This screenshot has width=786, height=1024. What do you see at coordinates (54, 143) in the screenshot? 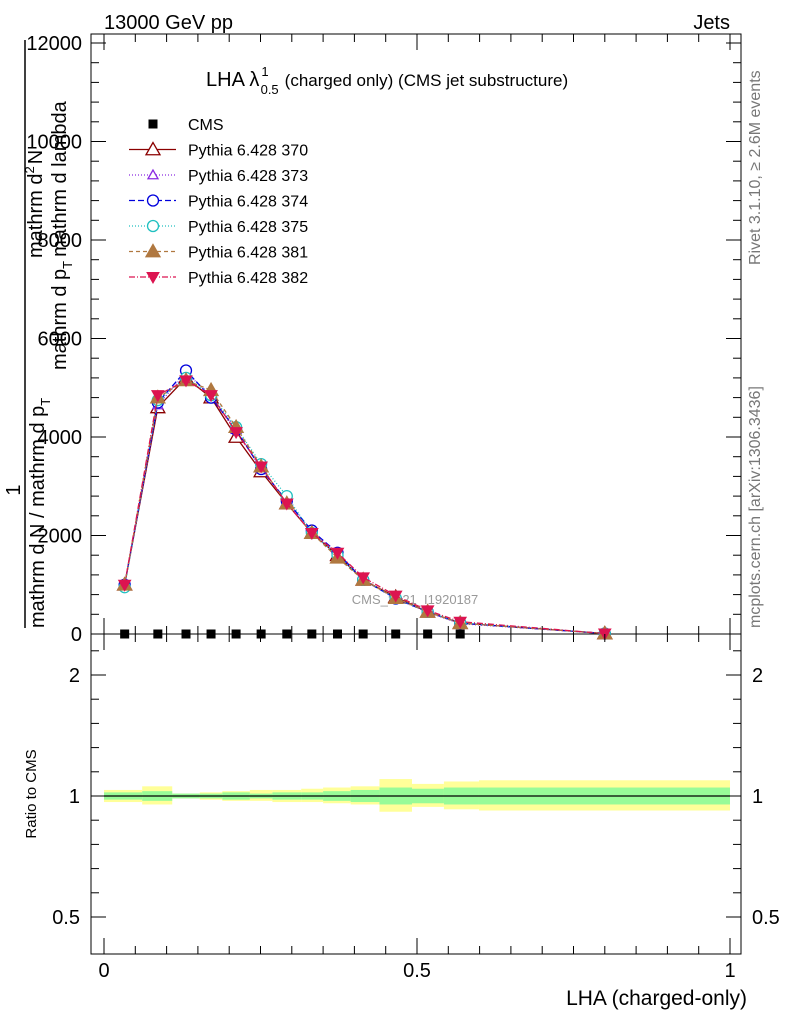
I see `main-y-tick-label: 10000` at bounding box center [54, 143].